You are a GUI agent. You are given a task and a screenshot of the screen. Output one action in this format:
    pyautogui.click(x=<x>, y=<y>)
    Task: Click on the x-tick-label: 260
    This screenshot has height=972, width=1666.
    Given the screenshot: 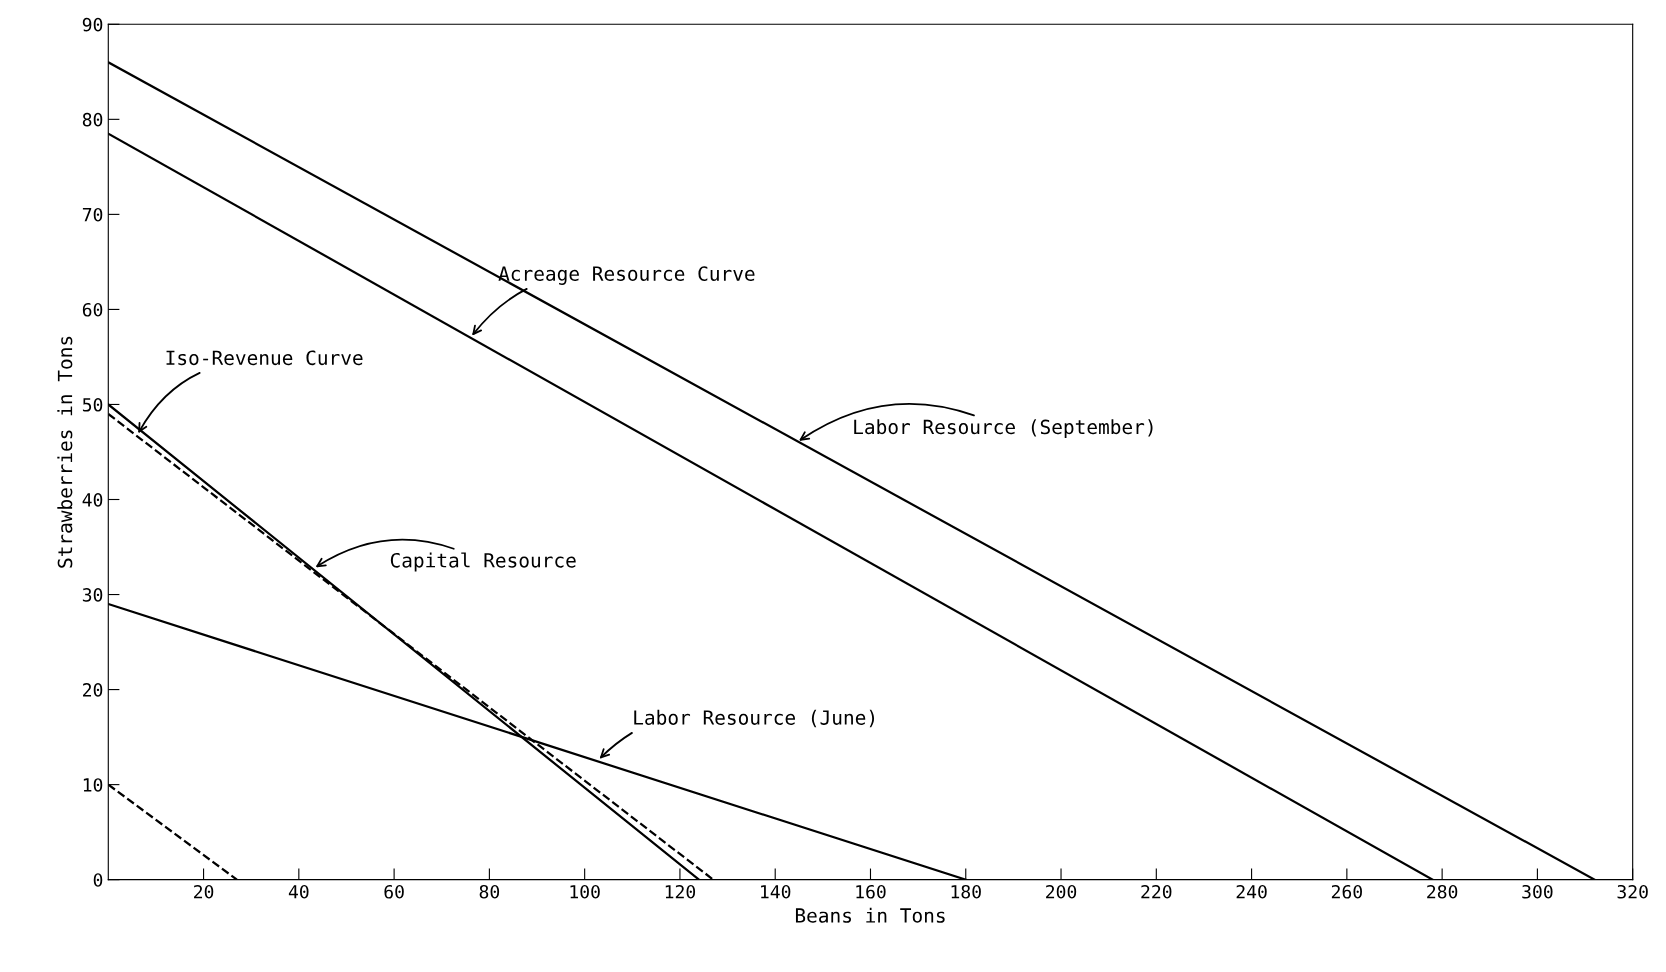 What is the action you would take?
    pyautogui.click(x=1346, y=891)
    